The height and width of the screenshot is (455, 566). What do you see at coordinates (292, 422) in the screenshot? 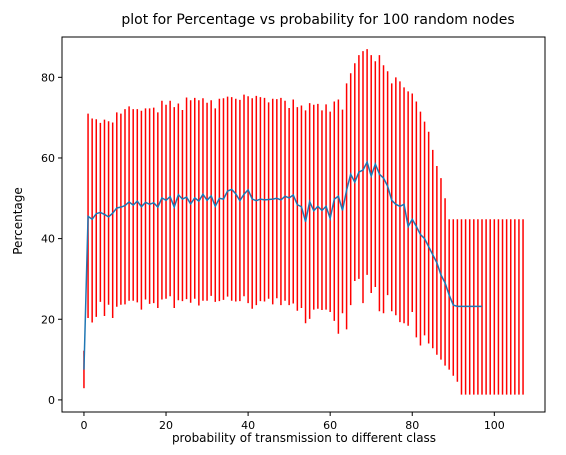
I see `x-axis-ticks: 0 20 40 60 80 100` at bounding box center [292, 422].